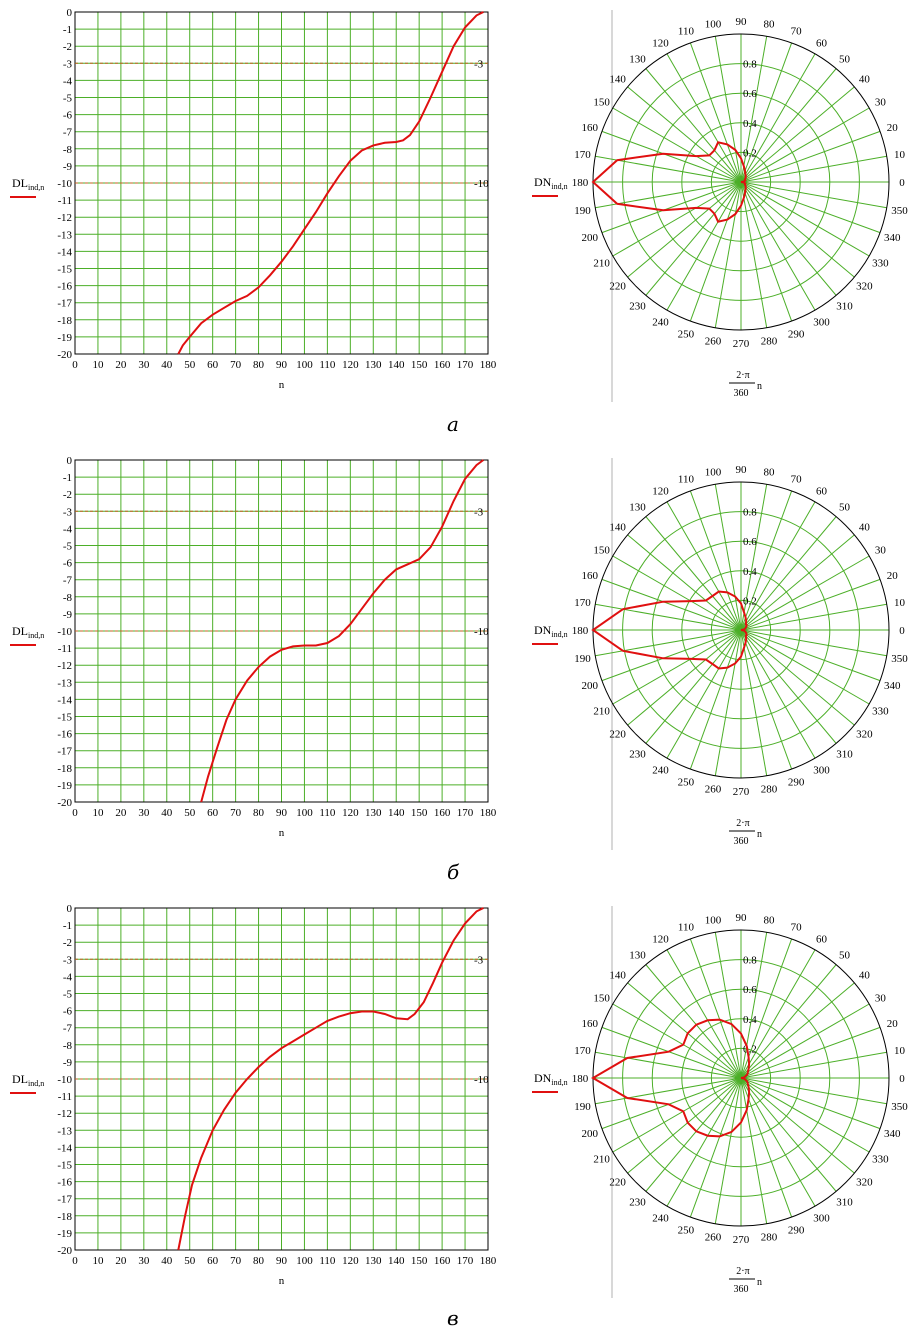 Image resolution: width=914 pixels, height=1341 pixels. Describe the element at coordinates (330, 1079) in the screenshot. I see `series-line` at that location.